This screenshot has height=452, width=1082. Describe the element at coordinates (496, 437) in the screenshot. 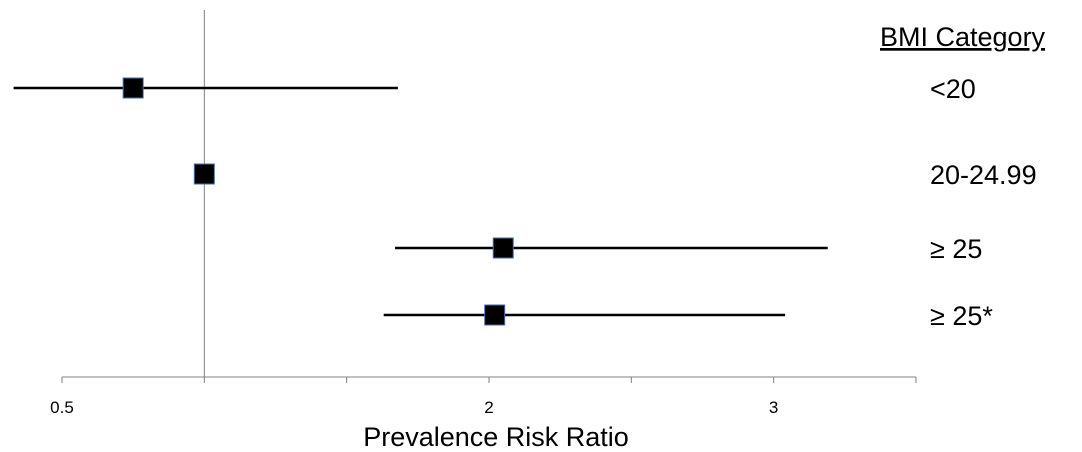

I see `x-axis-title: Prevalence Risk Ratio` at that location.